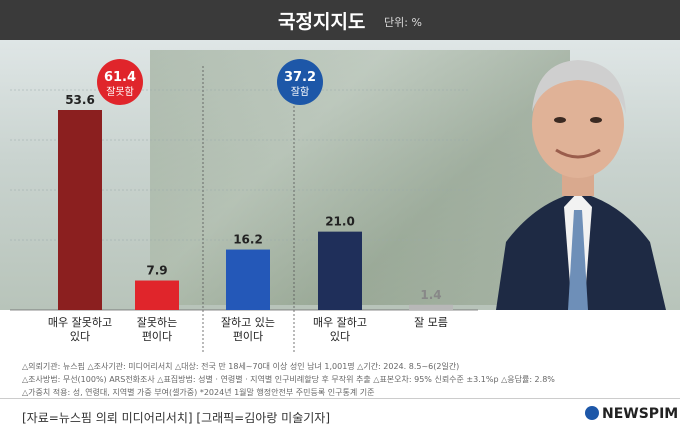  I want to click on summary-value: 37.2, so click(300, 77).